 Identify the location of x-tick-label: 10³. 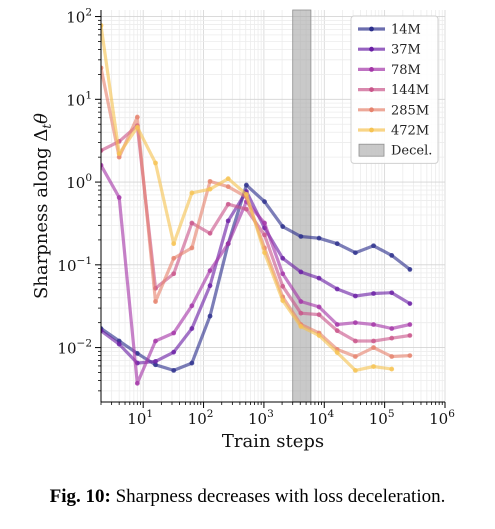
(261, 418).